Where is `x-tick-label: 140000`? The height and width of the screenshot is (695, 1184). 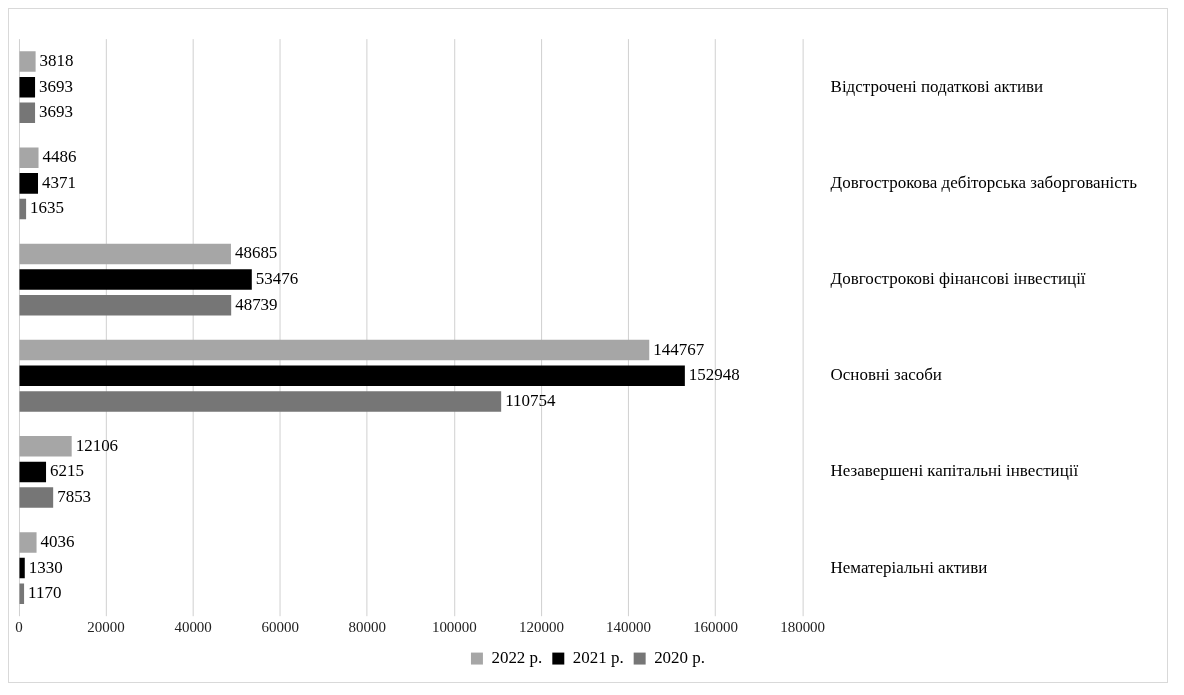
x-tick-label: 140000 is located at coordinates (628, 627).